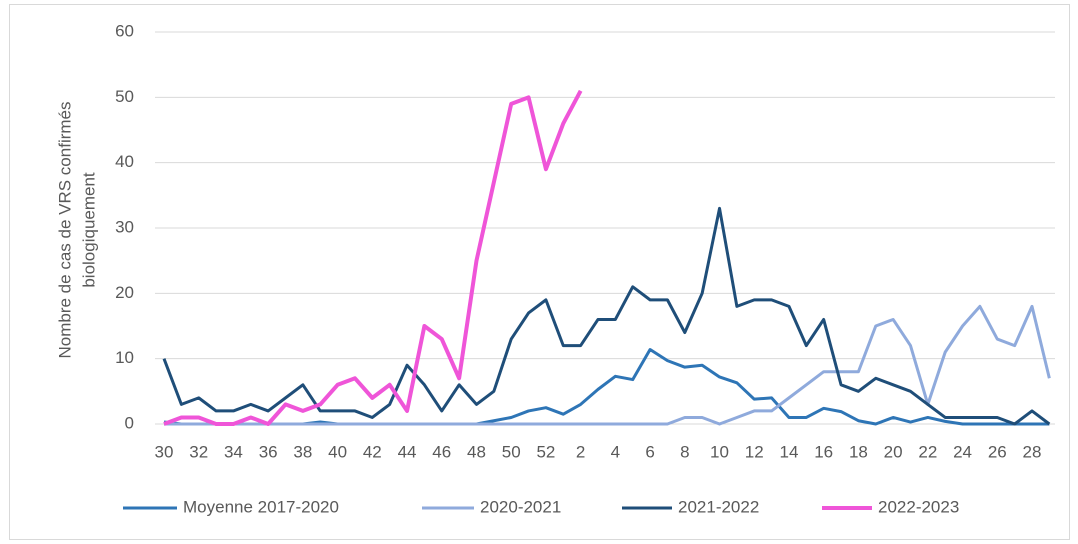 This screenshot has height=544, width=1078. Describe the element at coordinates (124, 357) in the screenshot. I see `y-tick-label: 10` at that location.